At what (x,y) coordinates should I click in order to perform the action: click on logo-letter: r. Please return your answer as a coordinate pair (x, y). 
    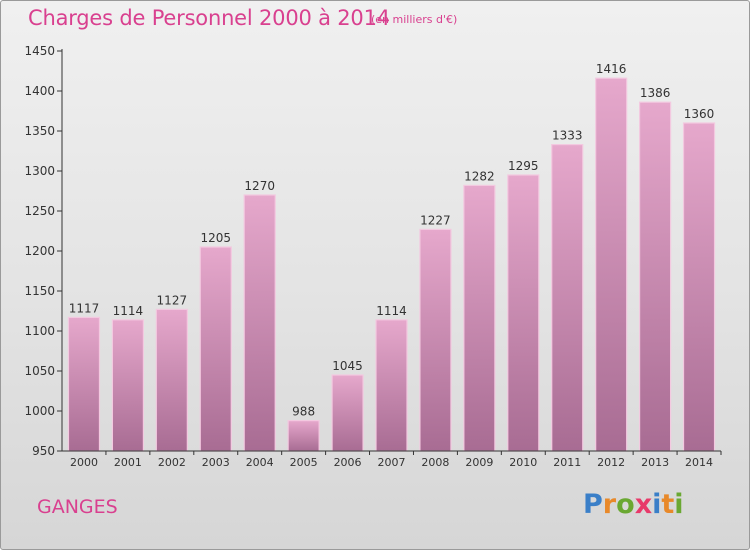
    Looking at the image, I should click on (609, 504).